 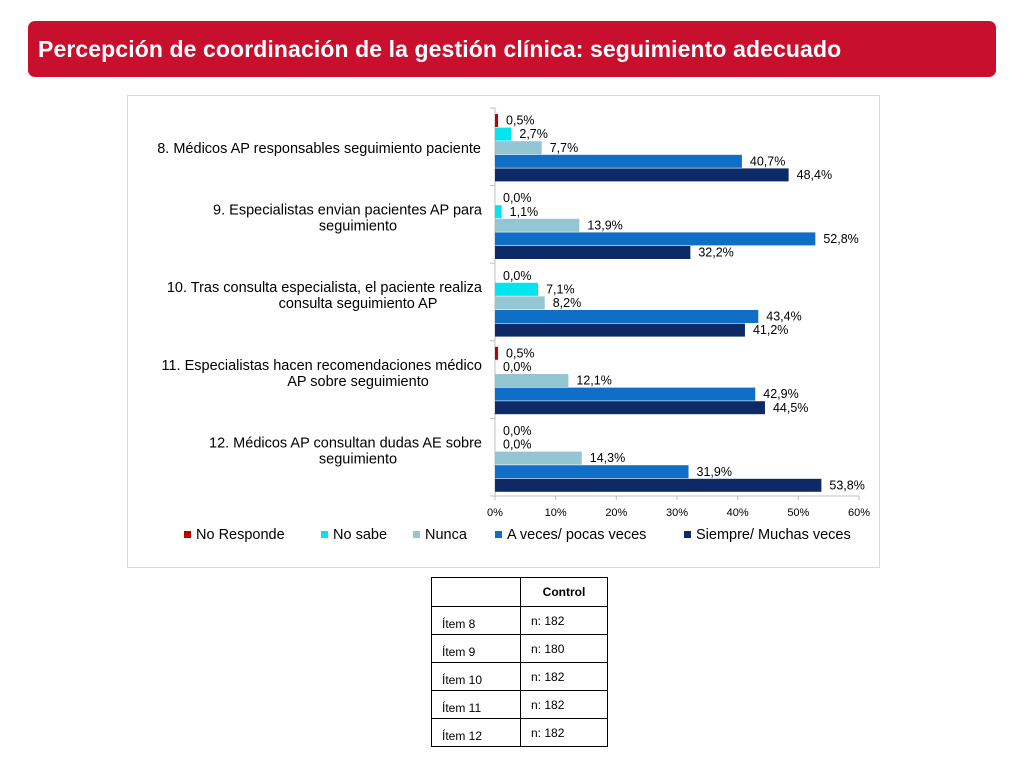 What do you see at coordinates (495, 513) in the screenshot?
I see `x-tick-label: 0%` at bounding box center [495, 513].